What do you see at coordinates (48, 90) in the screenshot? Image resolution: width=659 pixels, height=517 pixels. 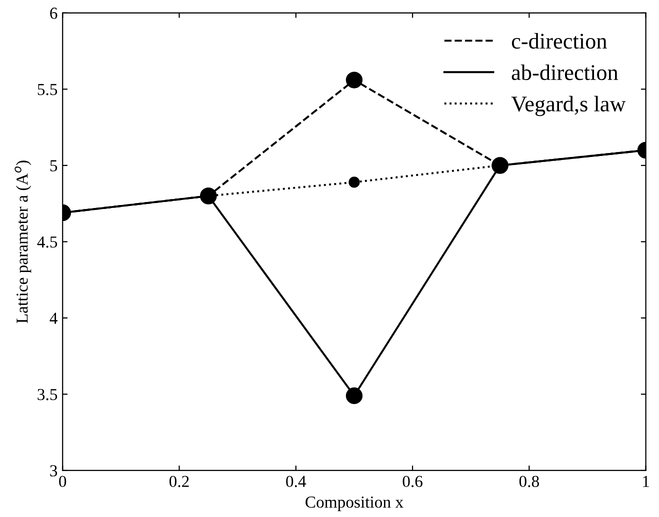 I see `y-tick-label: 5.5` at bounding box center [48, 90].